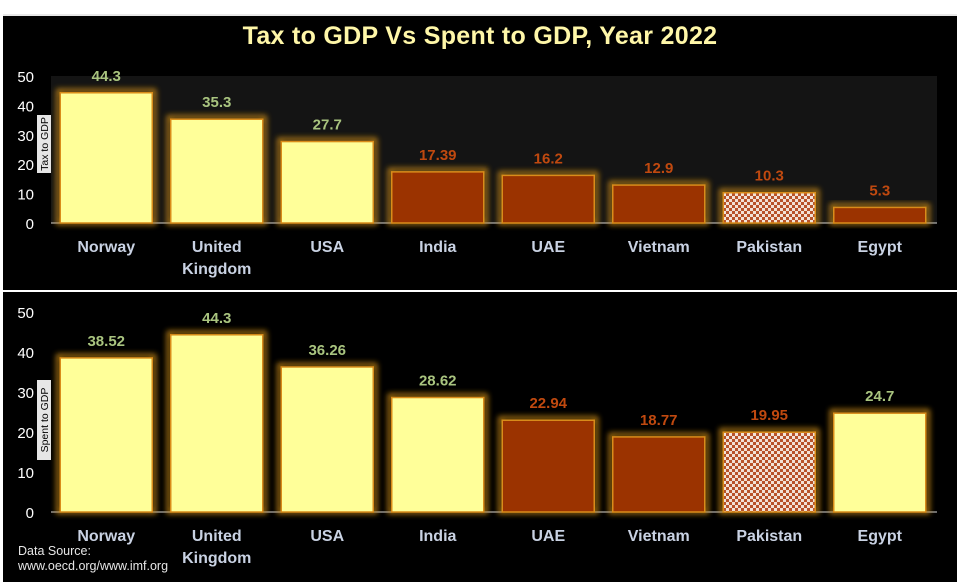 The height and width of the screenshot is (584, 961). Describe the element at coordinates (879, 190) in the screenshot. I see `data-label: 5.3` at that location.